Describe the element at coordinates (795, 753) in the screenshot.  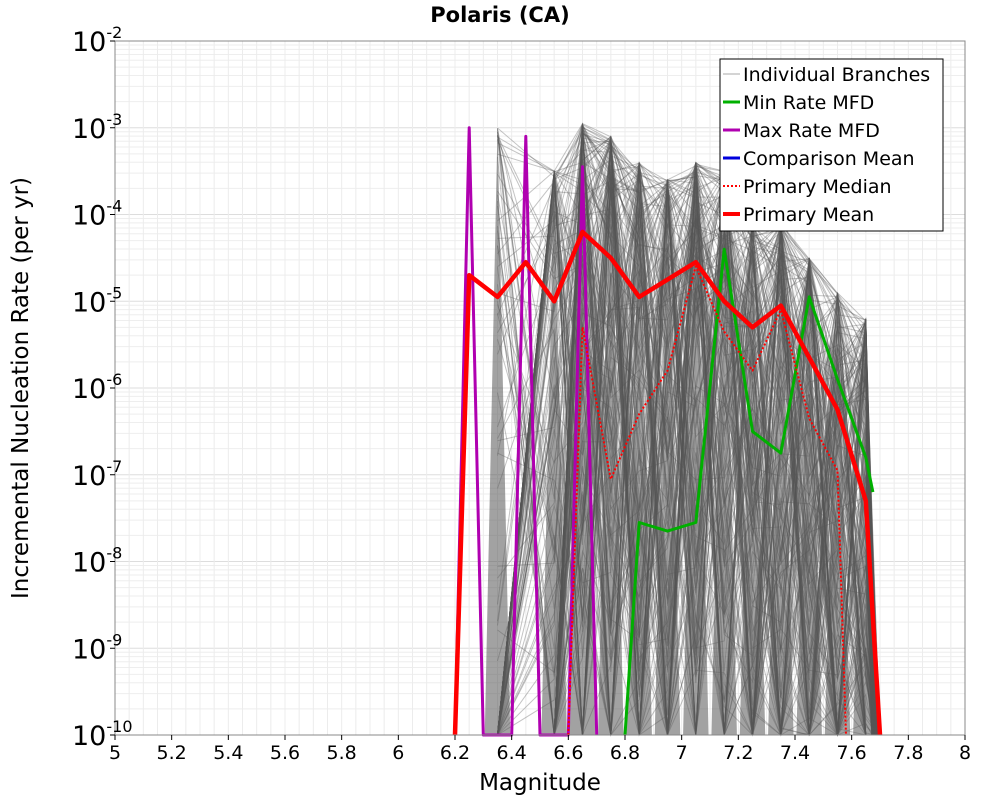
I see `x-tick-label: 7.4` at that location.